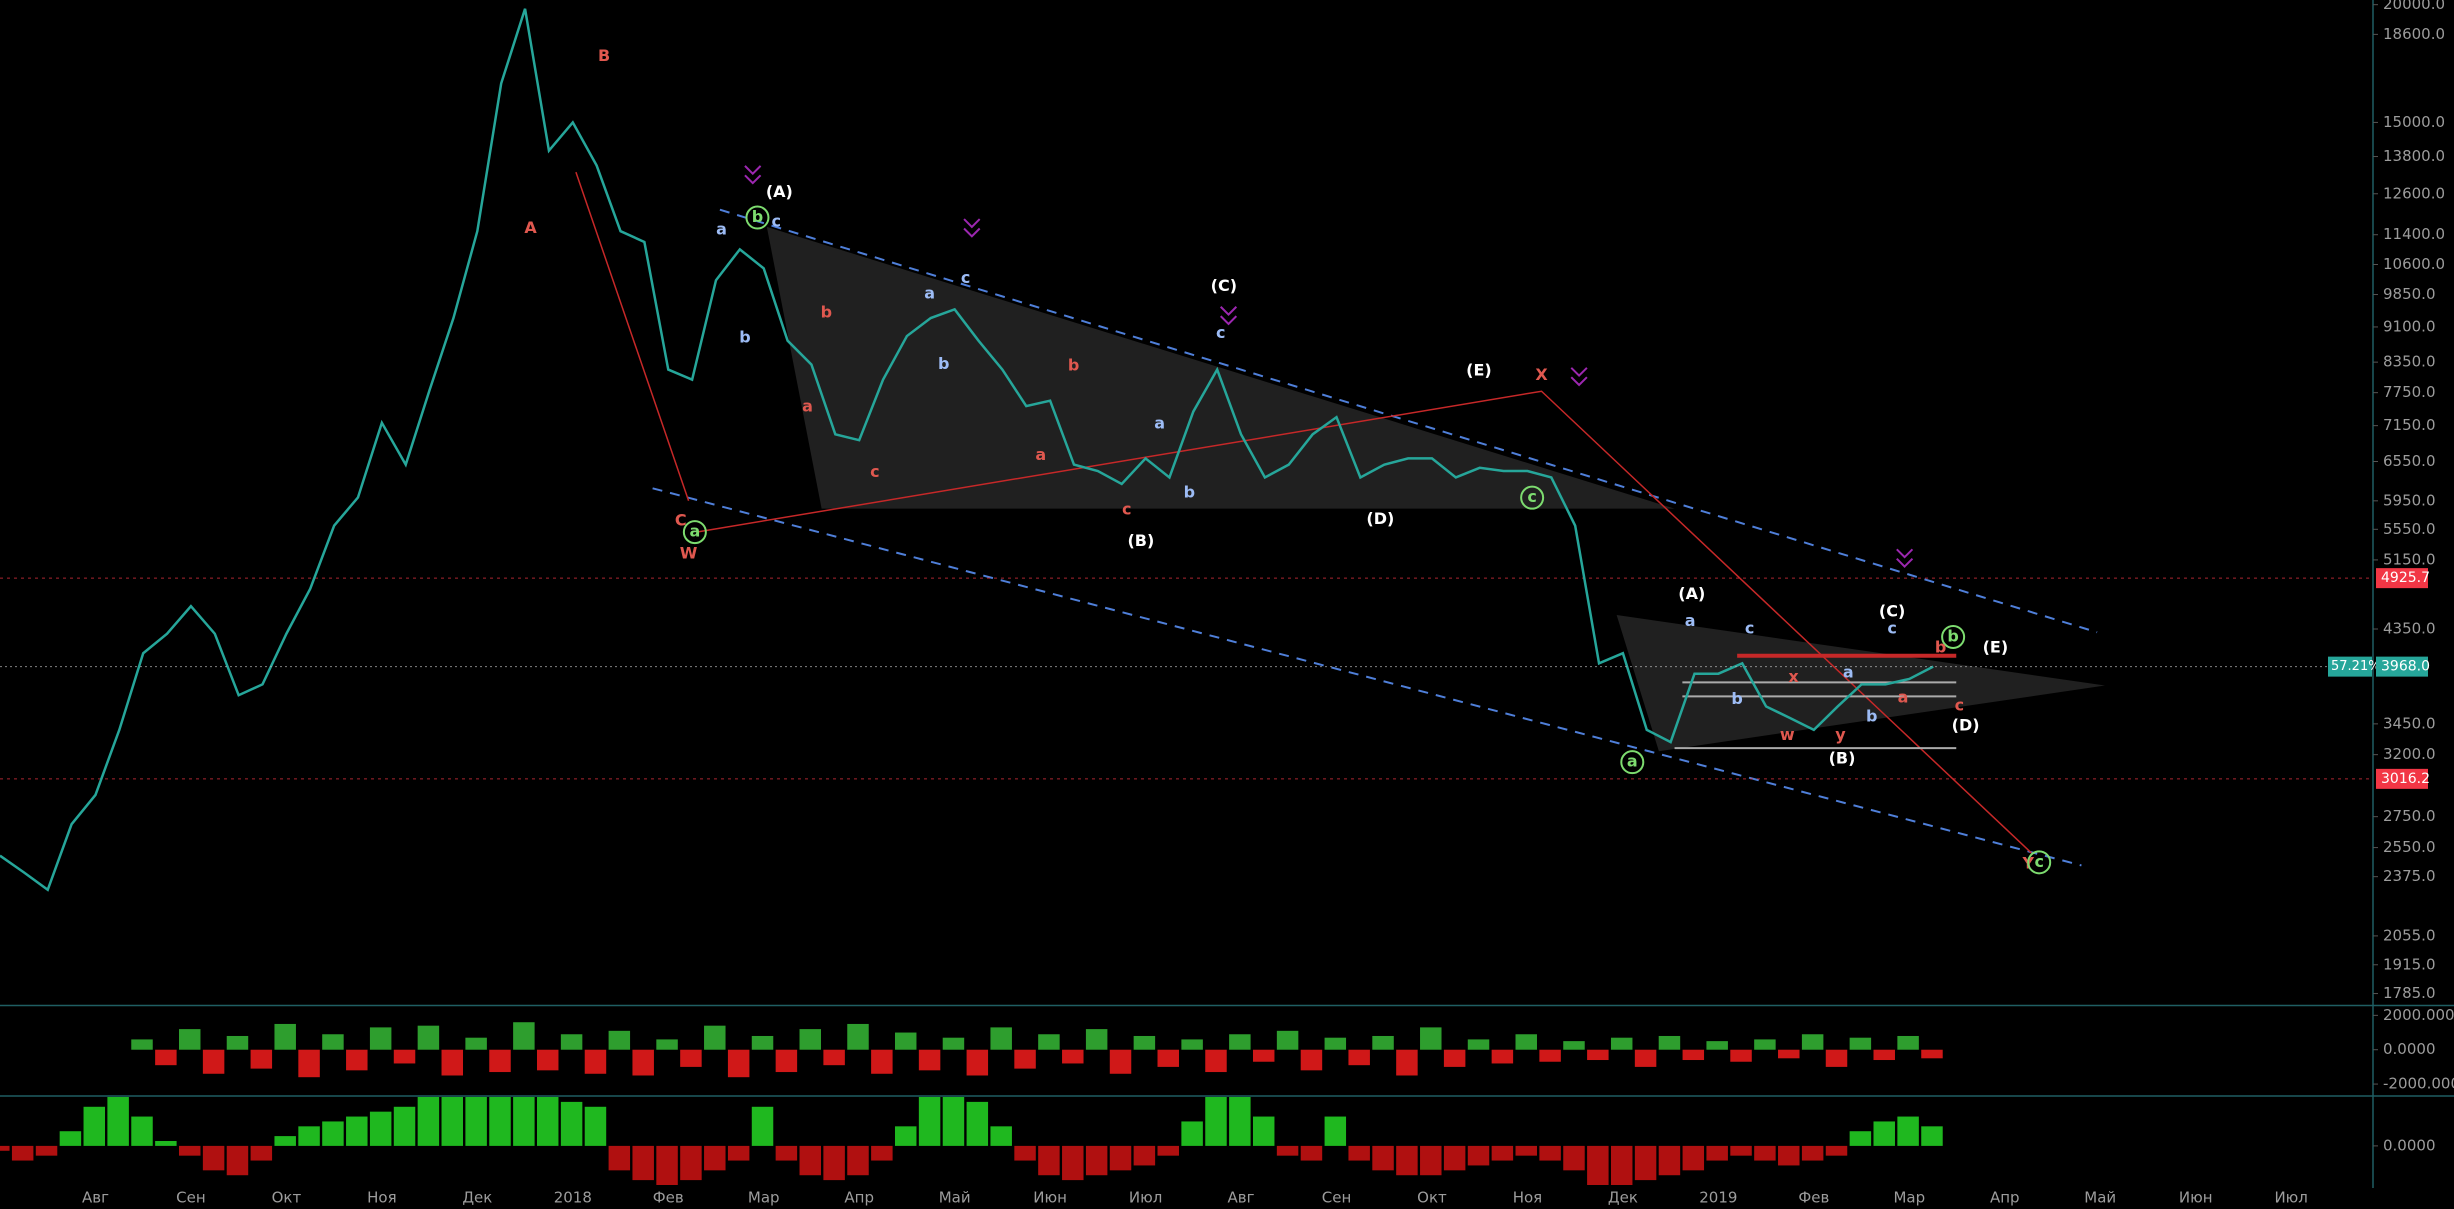 This screenshot has width=2454, height=1209. What do you see at coordinates (1479, 369) in the screenshot?
I see `wave-label: (E)` at bounding box center [1479, 369].